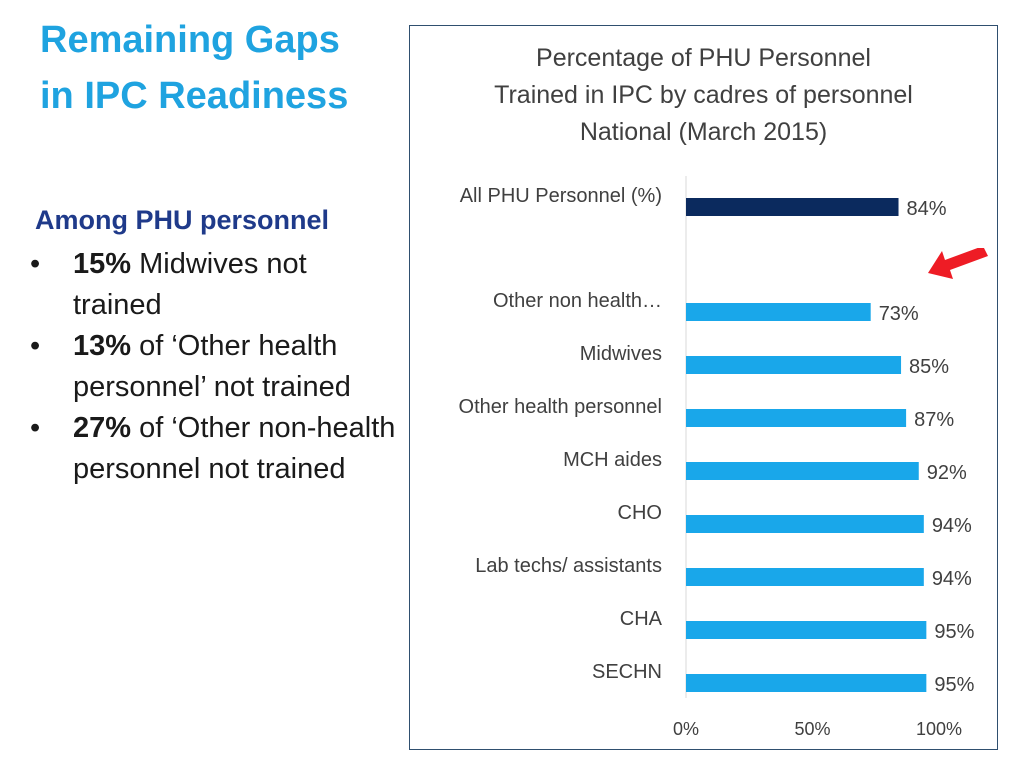 The width and height of the screenshot is (1024, 768). I want to click on chart-title-line: National (March 2015), so click(703, 132).